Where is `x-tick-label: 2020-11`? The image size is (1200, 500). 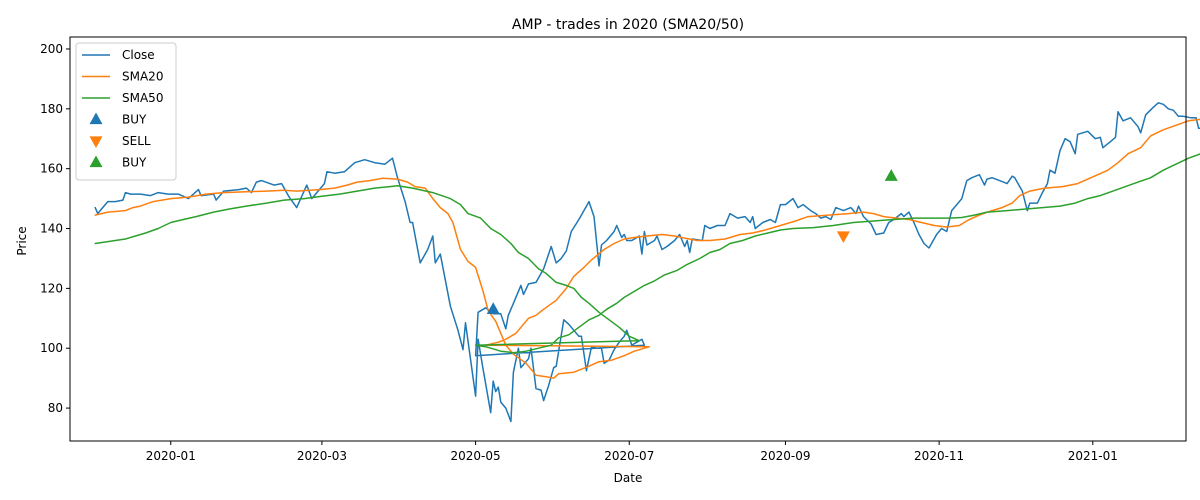
x-tick-label: 2020-11 is located at coordinates (939, 456).